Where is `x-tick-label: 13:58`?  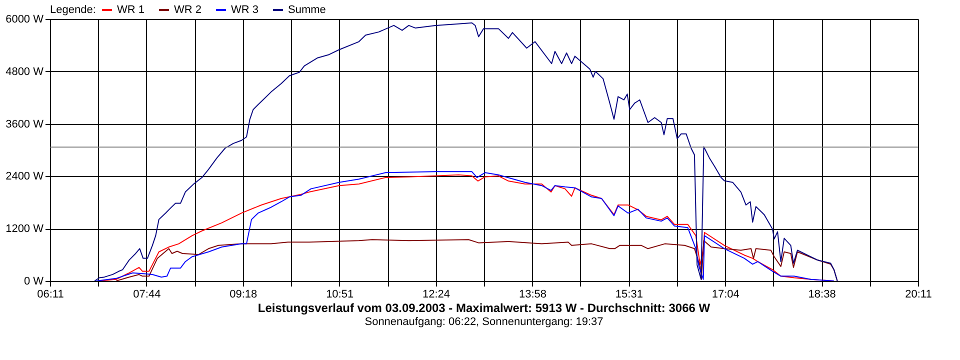
x-tick-label: 13:58 is located at coordinates (532, 294).